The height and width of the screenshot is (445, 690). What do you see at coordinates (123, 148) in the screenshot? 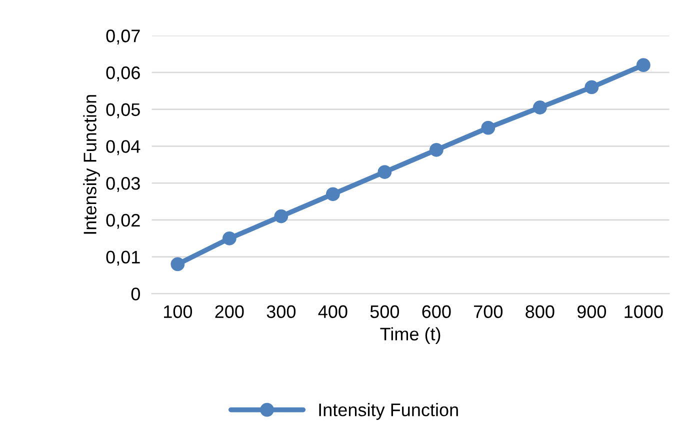
I see `y-tick-label: 0,04` at bounding box center [123, 148].